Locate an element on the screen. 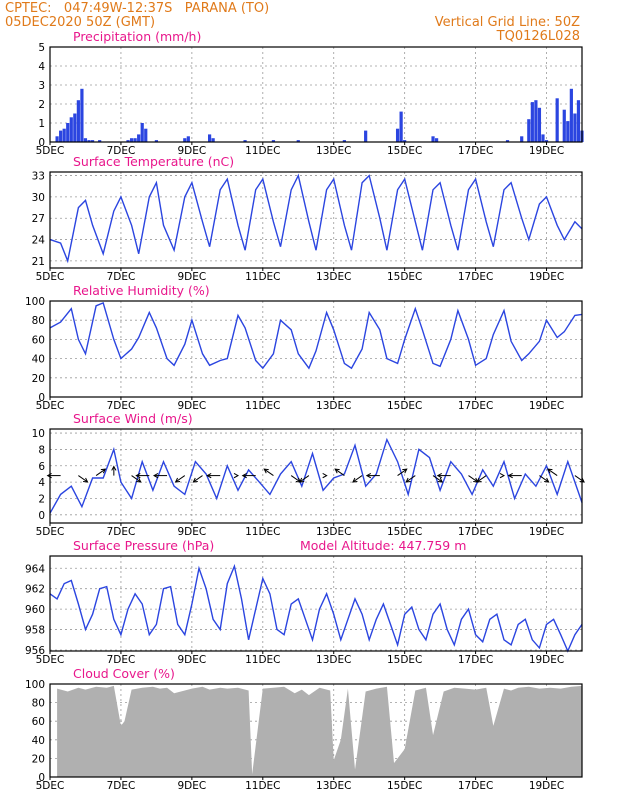 The width and height of the screenshot is (618, 800). panel-annotation: Model Altitude: 447.759 m is located at coordinates (383, 545).